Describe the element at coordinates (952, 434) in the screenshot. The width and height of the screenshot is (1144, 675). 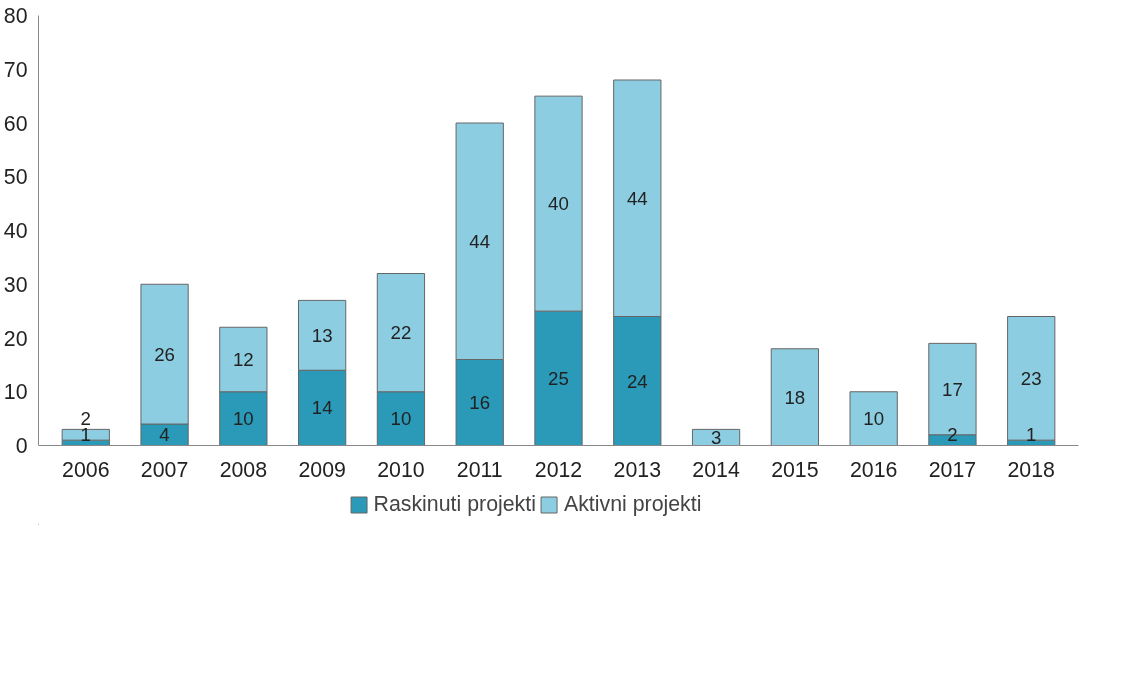
I see `data-label: 2` at that location.